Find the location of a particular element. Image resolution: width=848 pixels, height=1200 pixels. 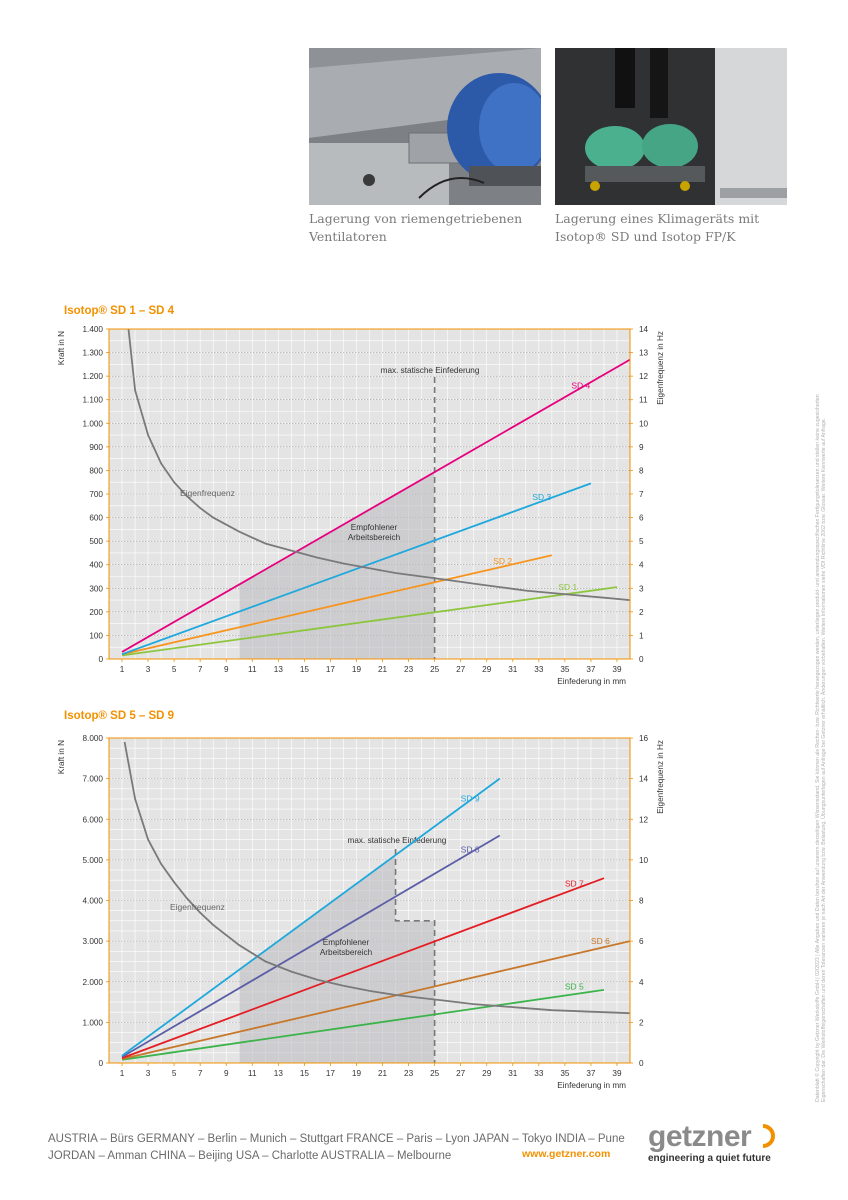

y-tick-label-left: 100 is located at coordinates (96, 635).